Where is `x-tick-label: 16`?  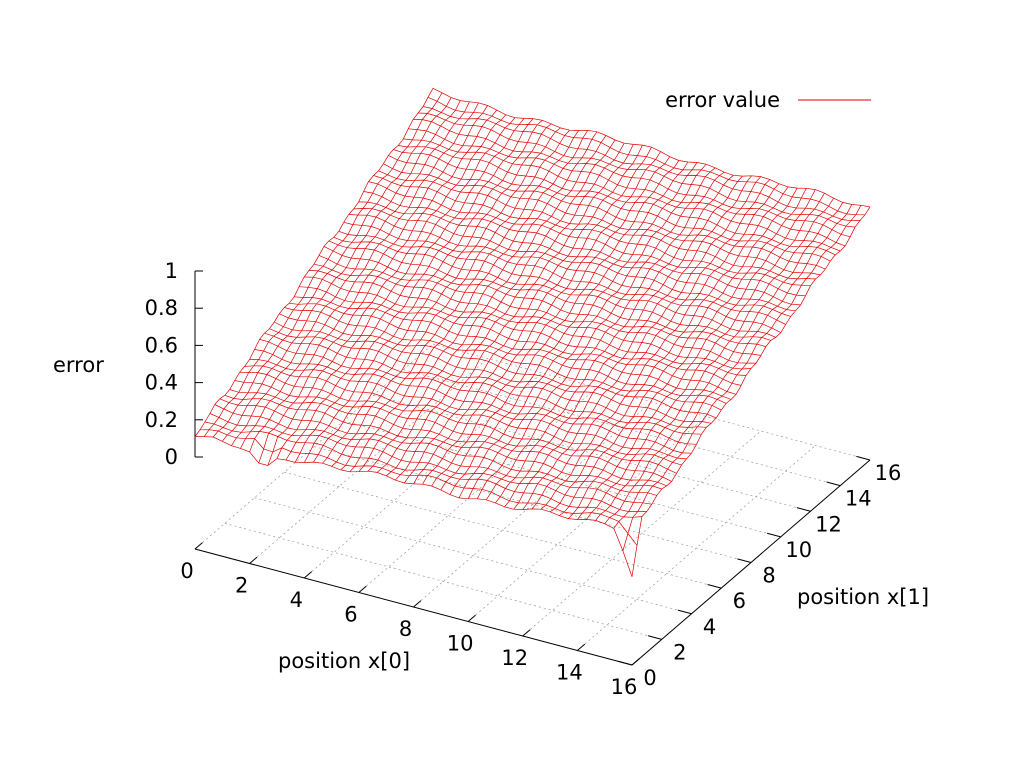 x-tick-label: 16 is located at coordinates (624, 687).